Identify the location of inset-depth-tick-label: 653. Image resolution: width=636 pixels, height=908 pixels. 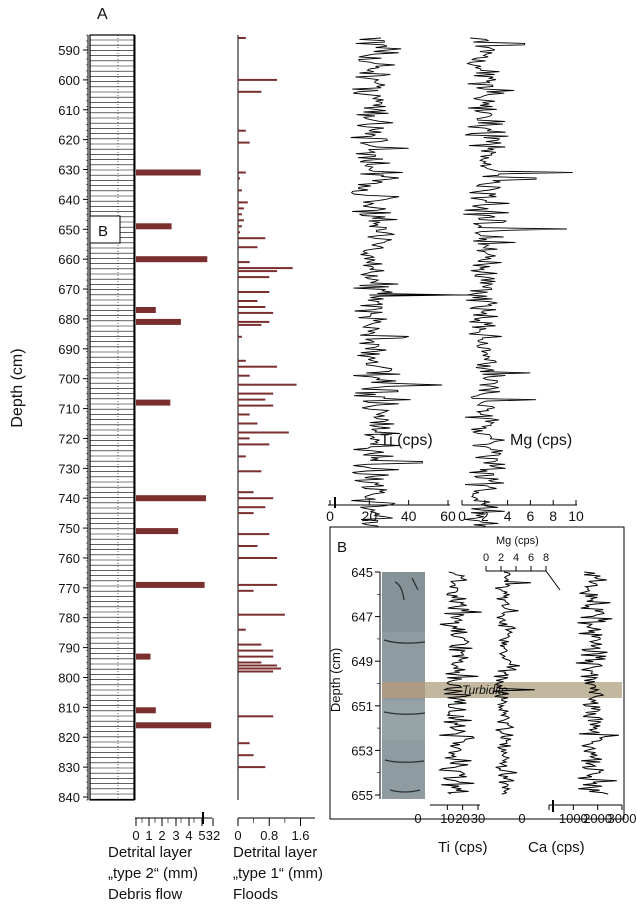
(362, 750).